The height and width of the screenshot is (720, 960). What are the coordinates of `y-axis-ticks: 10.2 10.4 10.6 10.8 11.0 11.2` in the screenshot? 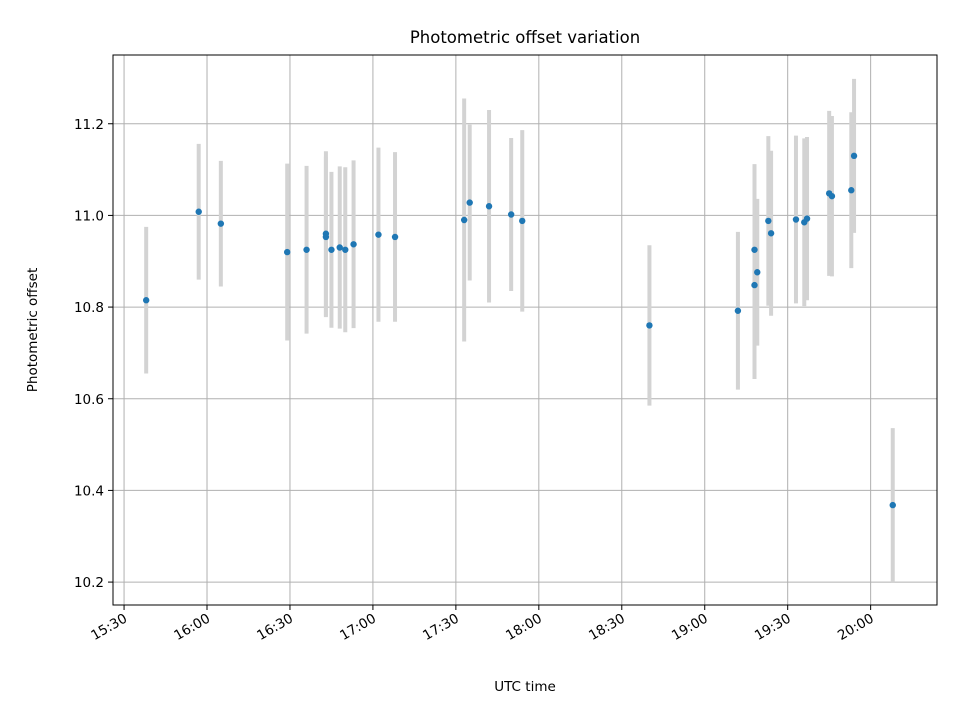 It's located at (93, 354).